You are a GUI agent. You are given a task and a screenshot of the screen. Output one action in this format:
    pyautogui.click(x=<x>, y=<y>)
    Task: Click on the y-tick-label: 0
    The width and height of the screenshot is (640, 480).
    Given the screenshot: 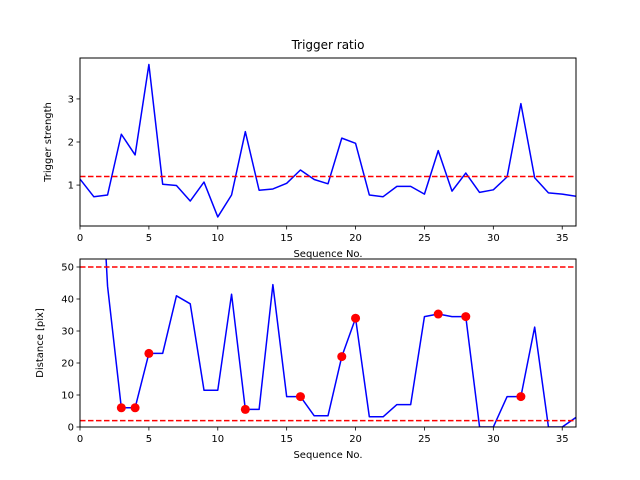 What is the action you would take?
    pyautogui.click(x=71, y=428)
    